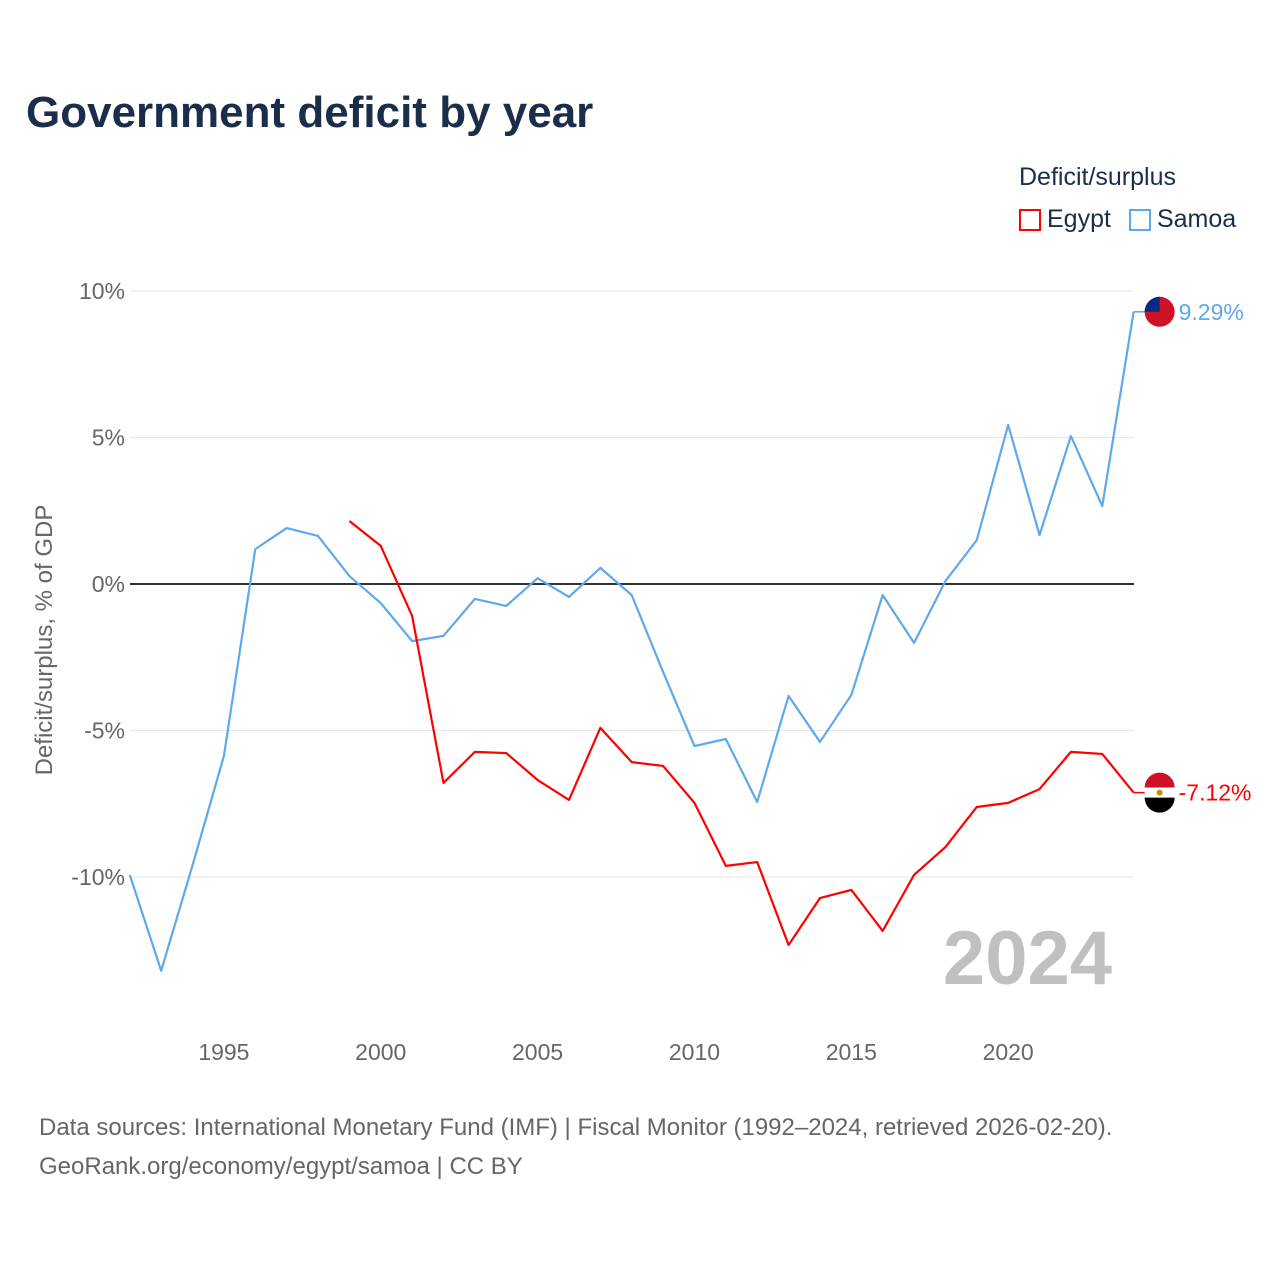  I want to click on source-line-2: GeoRank.org/economy/egypt/samoa | CC BY, so click(281, 1166).